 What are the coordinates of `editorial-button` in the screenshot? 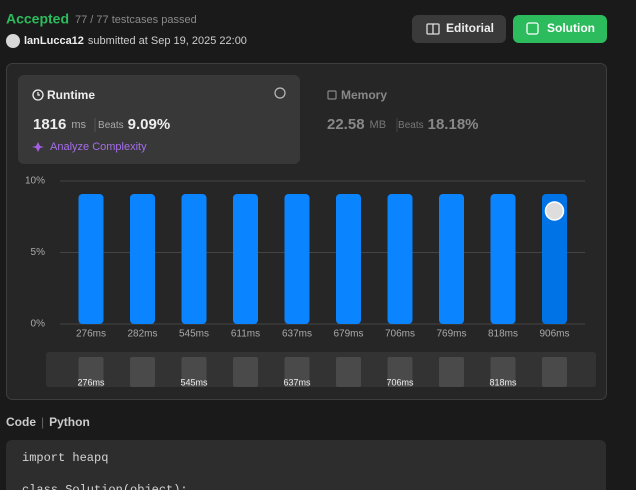 It's located at (459, 29).